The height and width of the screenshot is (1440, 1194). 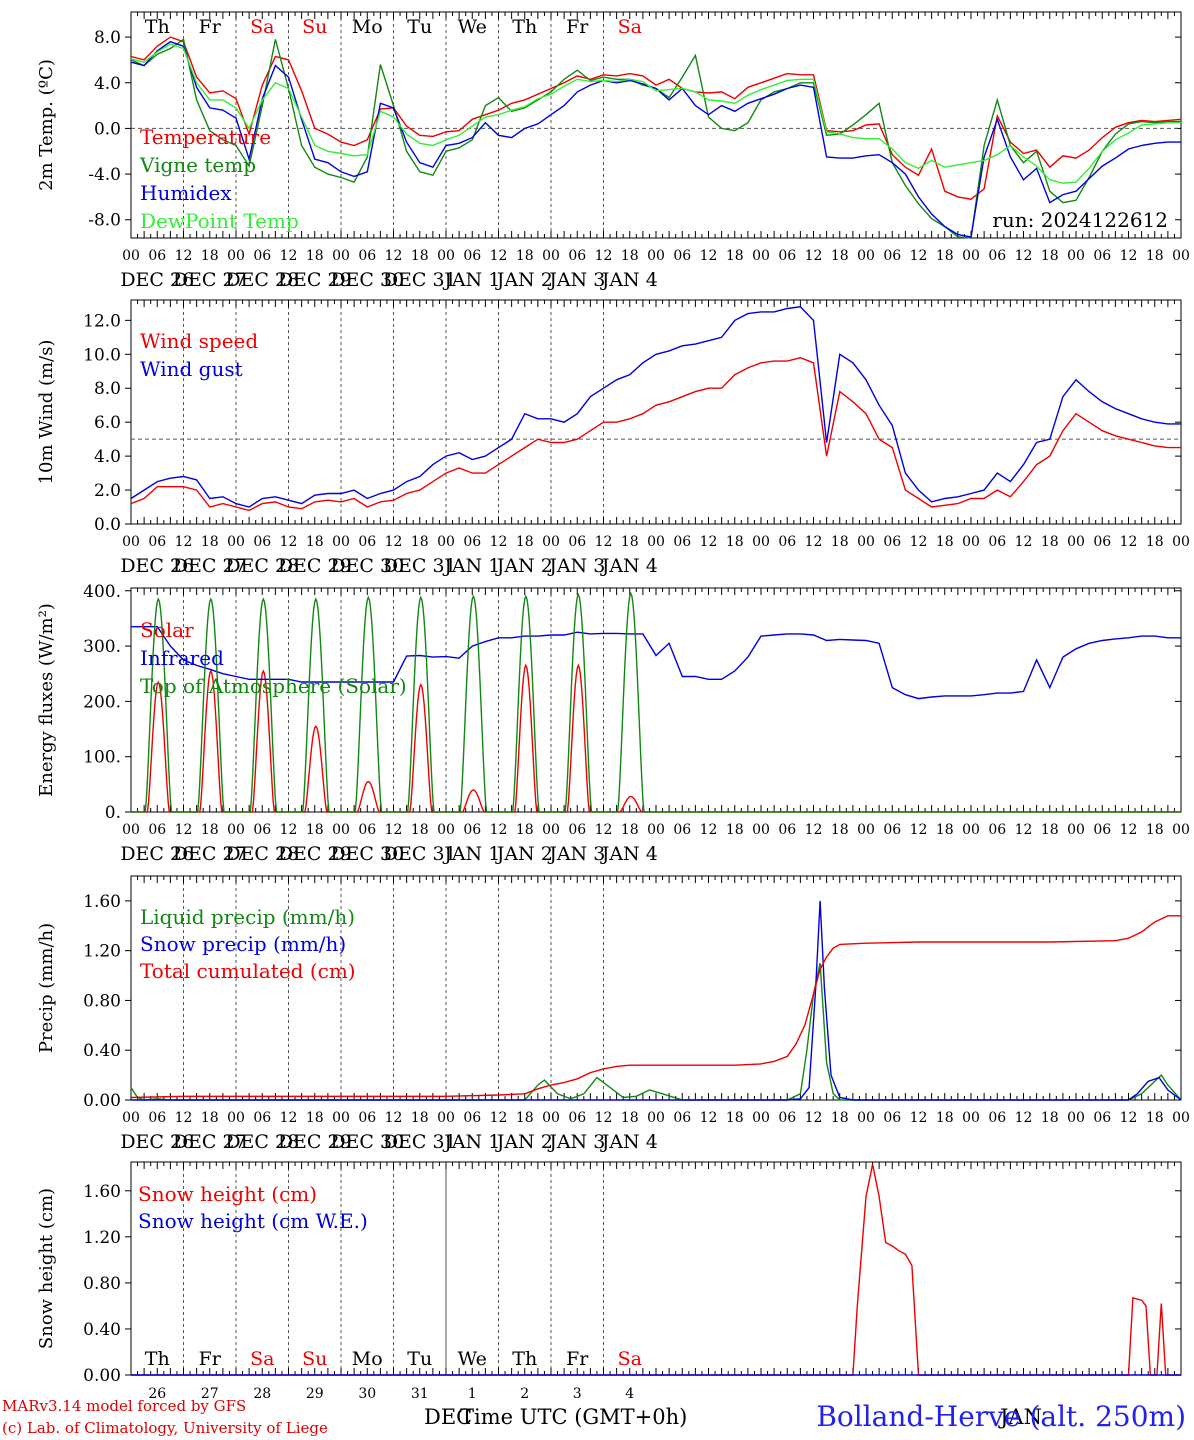 I want to click on run-label: run: 2024122612, so click(x=1080, y=220).